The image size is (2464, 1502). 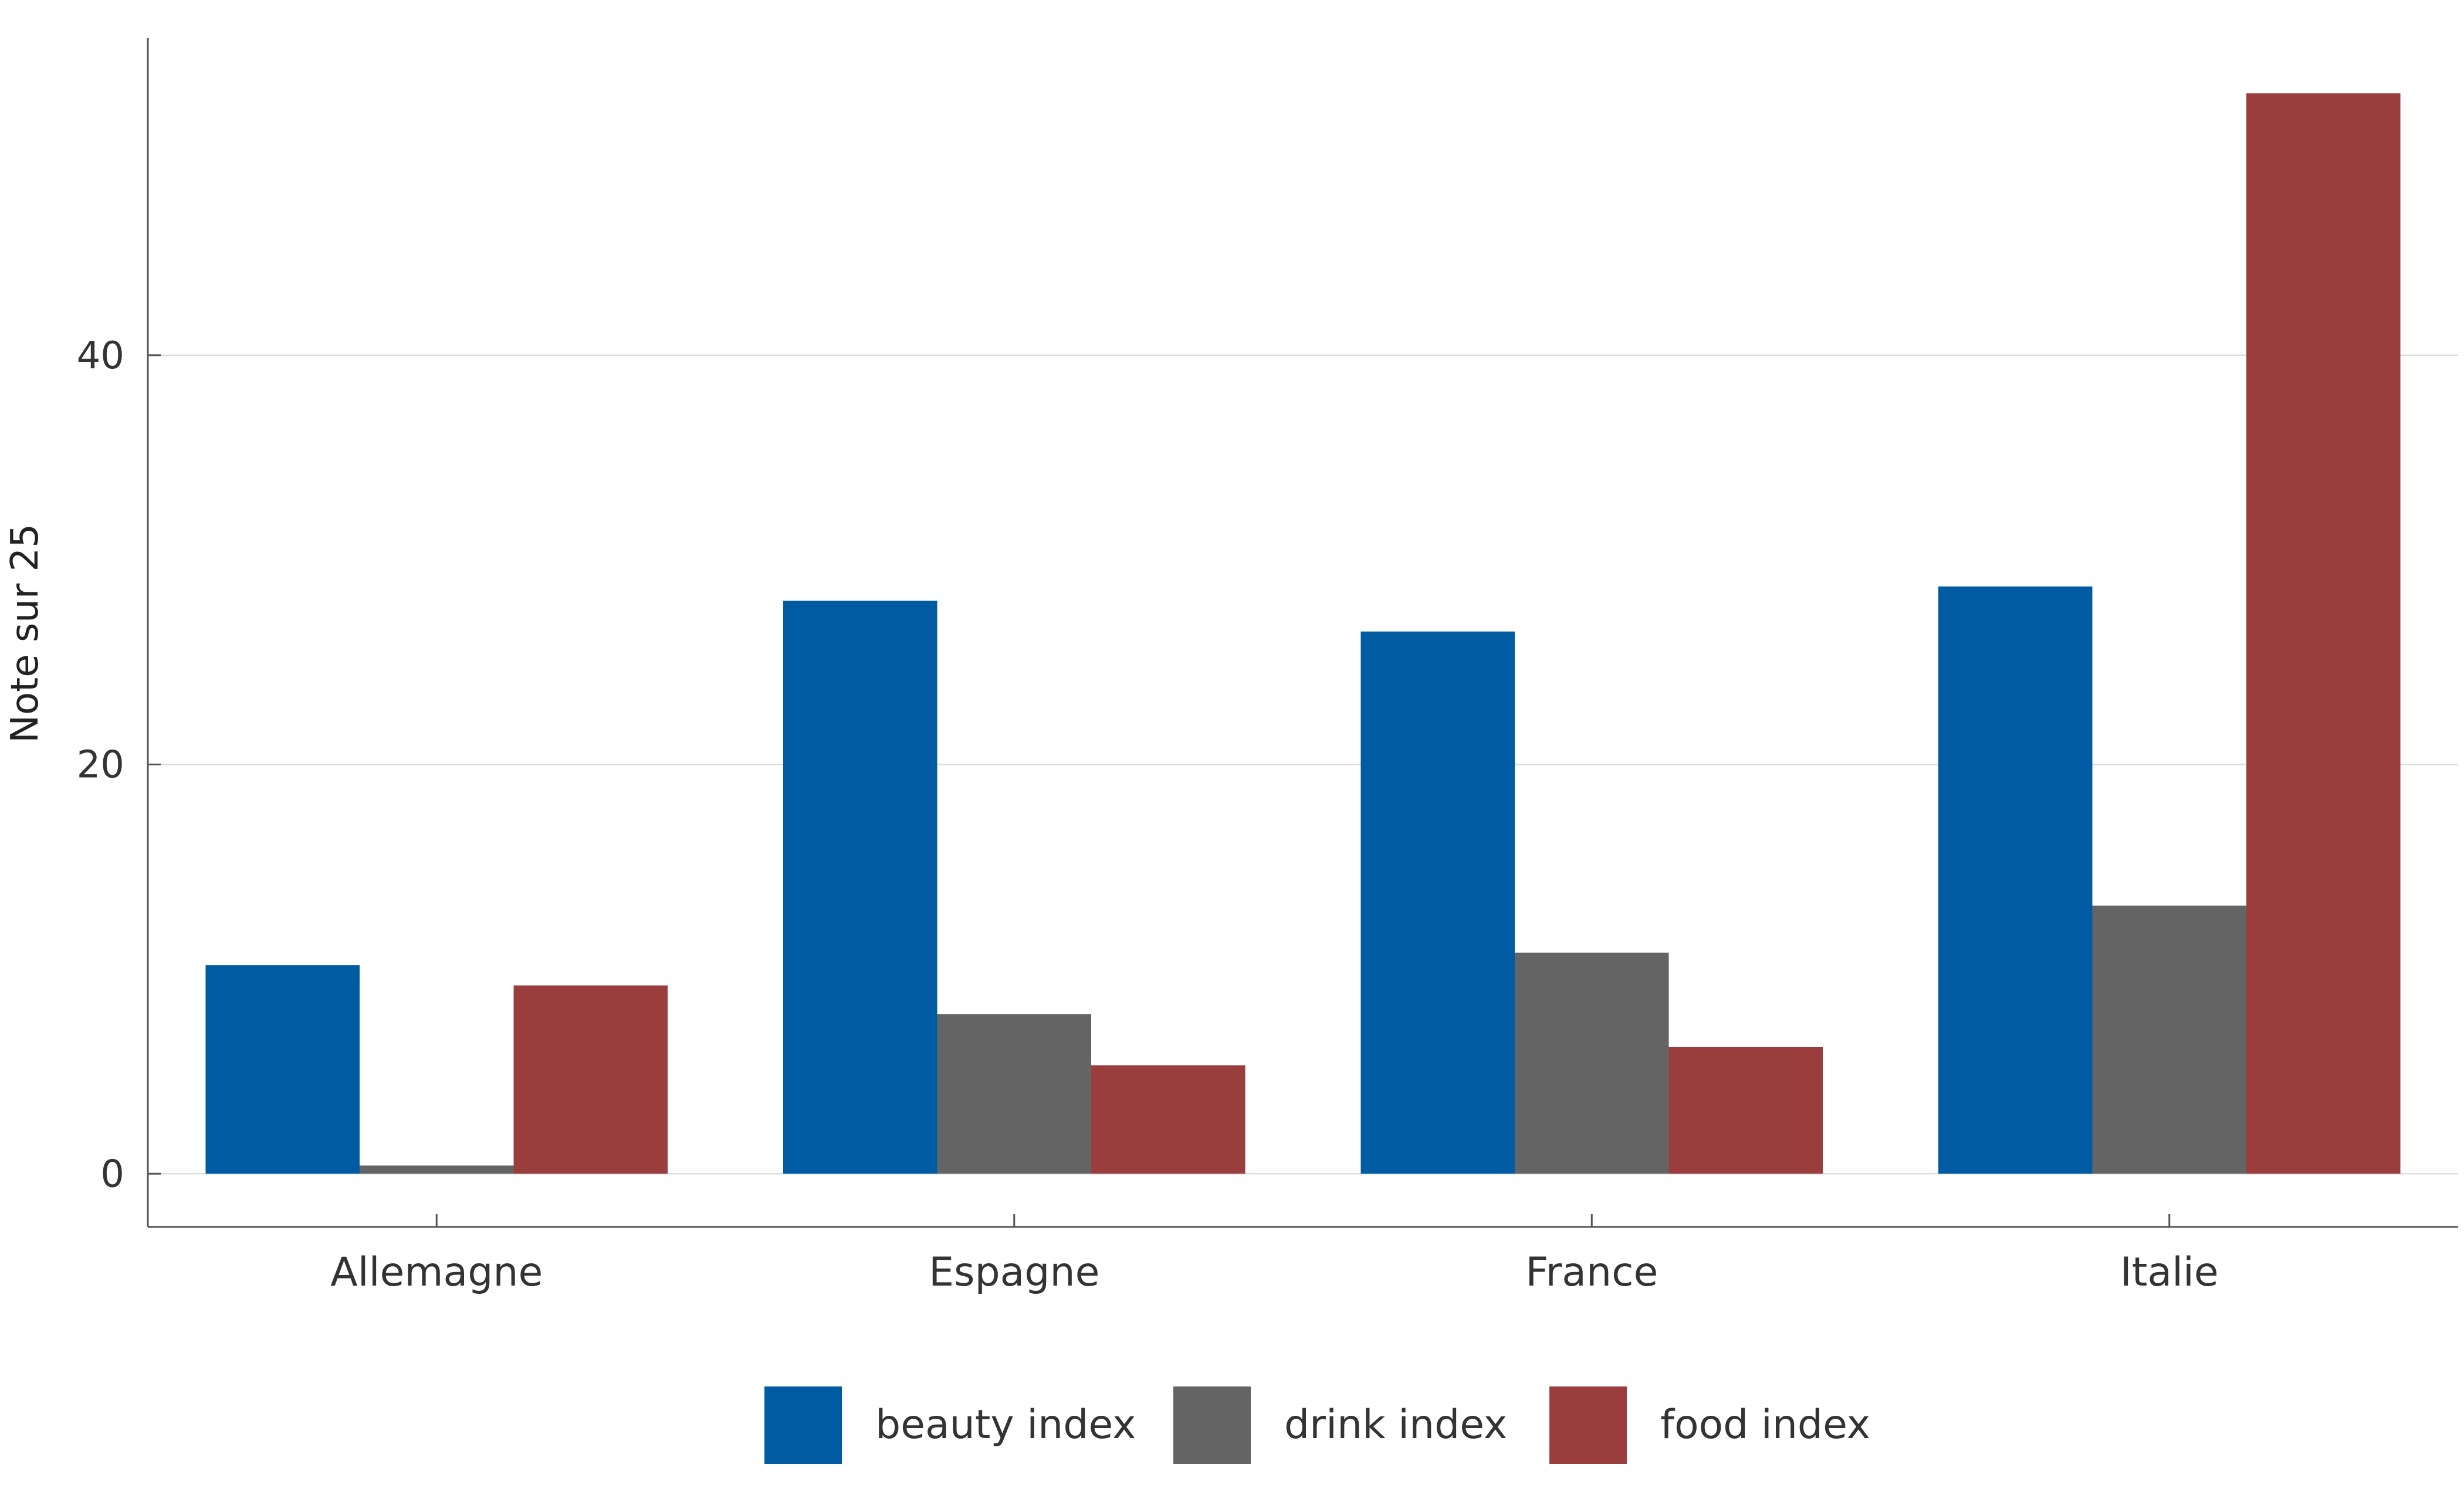 I want to click on y-axis-title: Note sur 25, so click(x=25, y=634).